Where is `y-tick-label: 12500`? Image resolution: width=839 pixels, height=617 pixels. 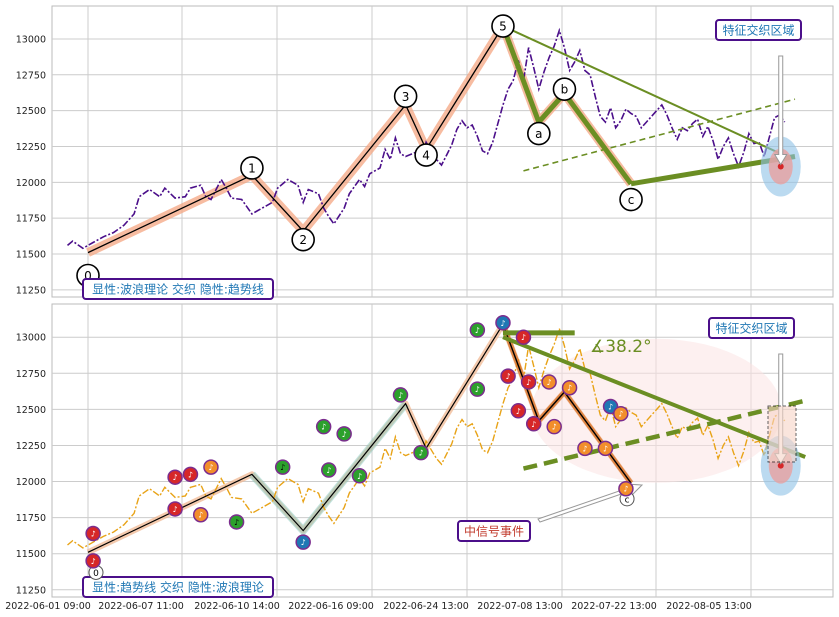
y-tick-label: 12500 is located at coordinates (31, 111).